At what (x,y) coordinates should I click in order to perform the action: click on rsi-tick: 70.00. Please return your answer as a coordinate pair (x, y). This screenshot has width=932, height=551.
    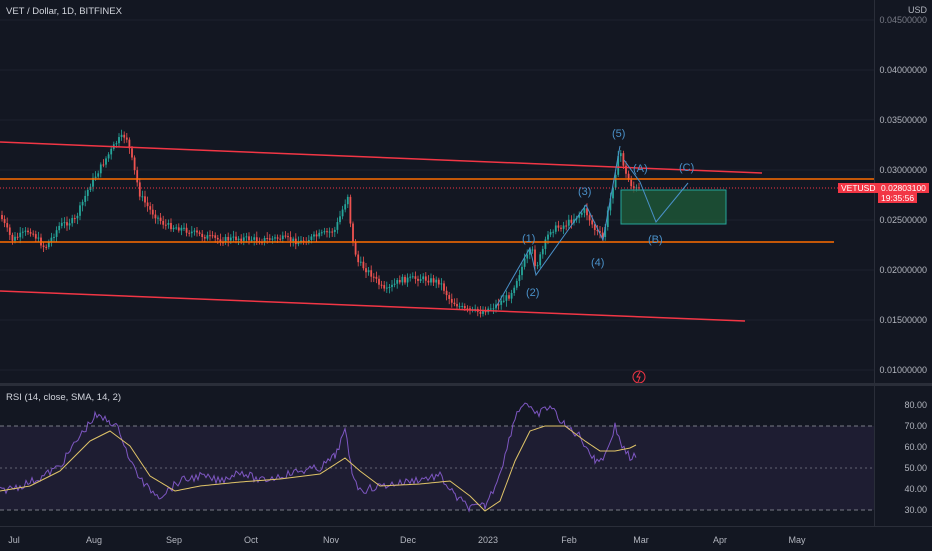
    Looking at the image, I should click on (915, 426).